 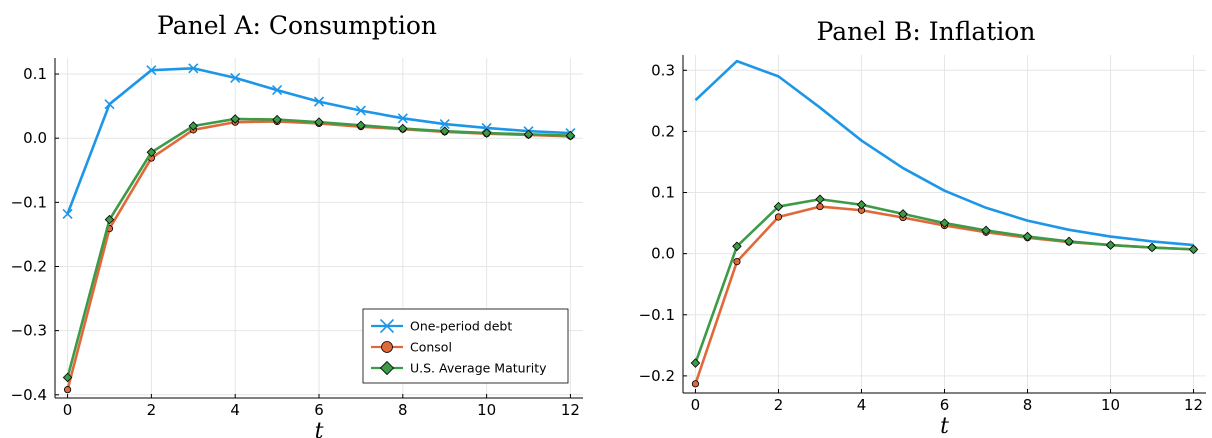 What do you see at coordinates (926, 31) in the screenshot?
I see `chart-title: Panel B: Inflation` at bounding box center [926, 31].